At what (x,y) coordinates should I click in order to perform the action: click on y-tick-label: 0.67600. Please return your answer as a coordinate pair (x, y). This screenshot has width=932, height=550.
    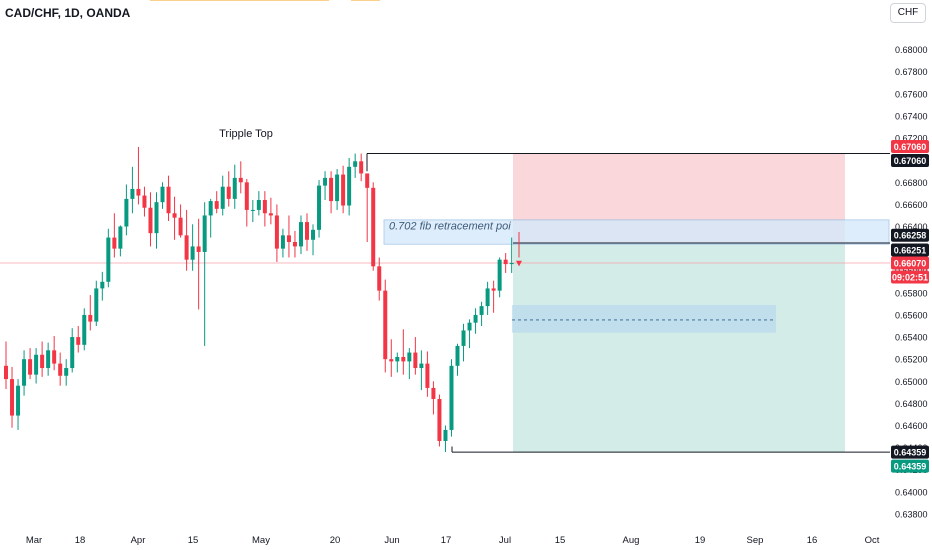
    Looking at the image, I should click on (911, 94).